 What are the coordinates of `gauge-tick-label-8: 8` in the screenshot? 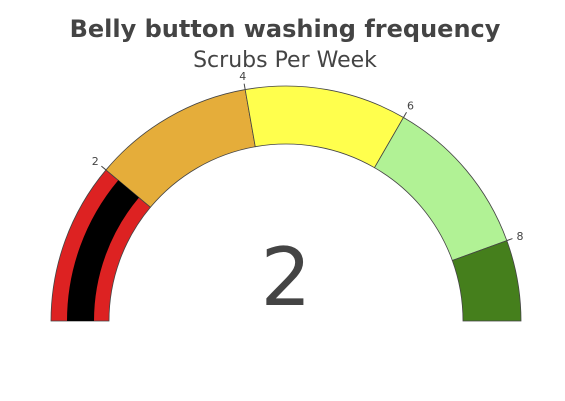 It's located at (519, 236).